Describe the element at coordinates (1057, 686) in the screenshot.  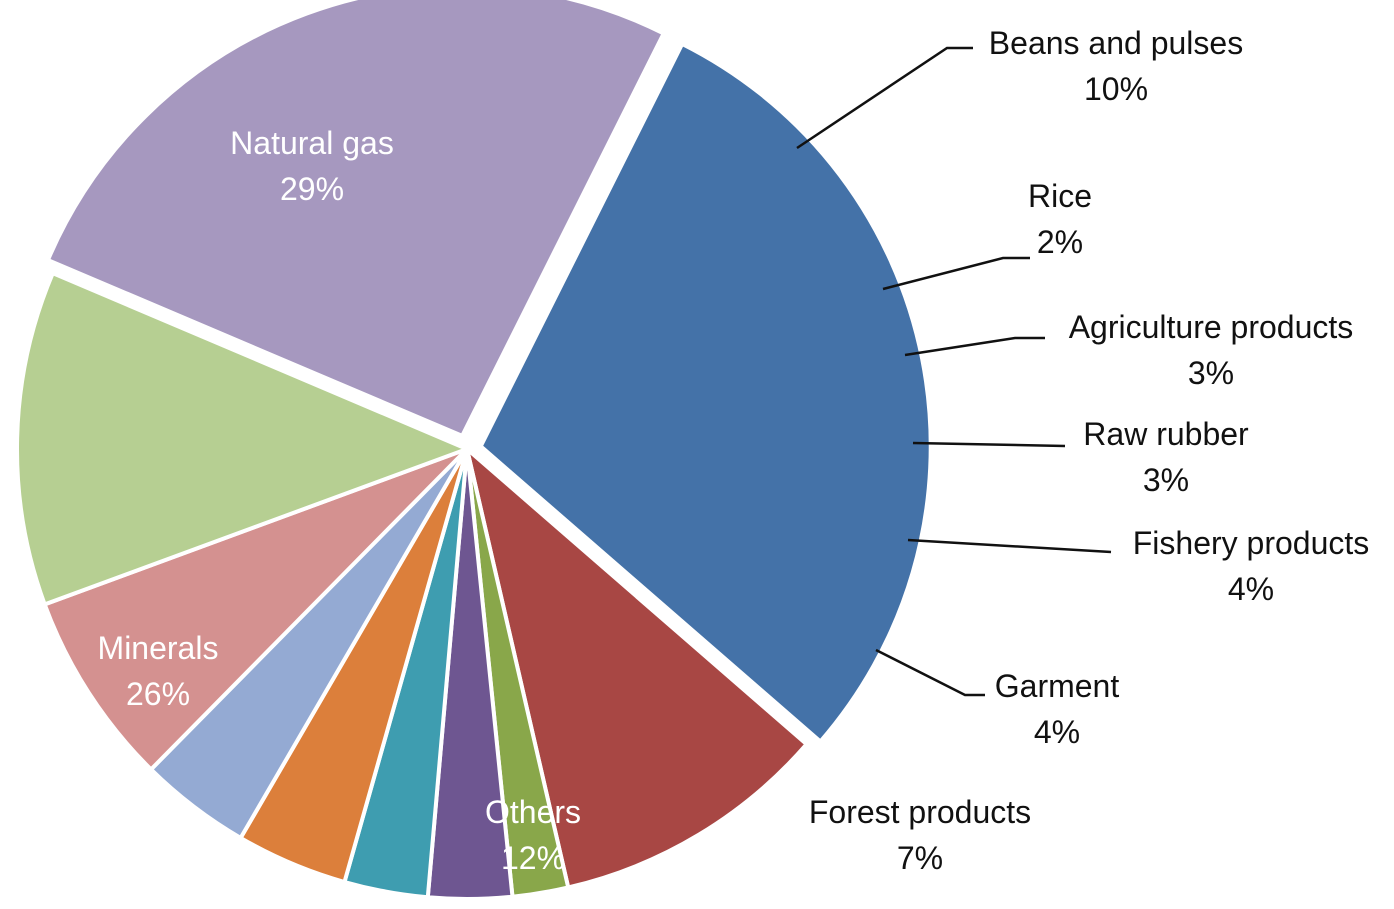
I see `slice-label-garment: Garment` at that location.